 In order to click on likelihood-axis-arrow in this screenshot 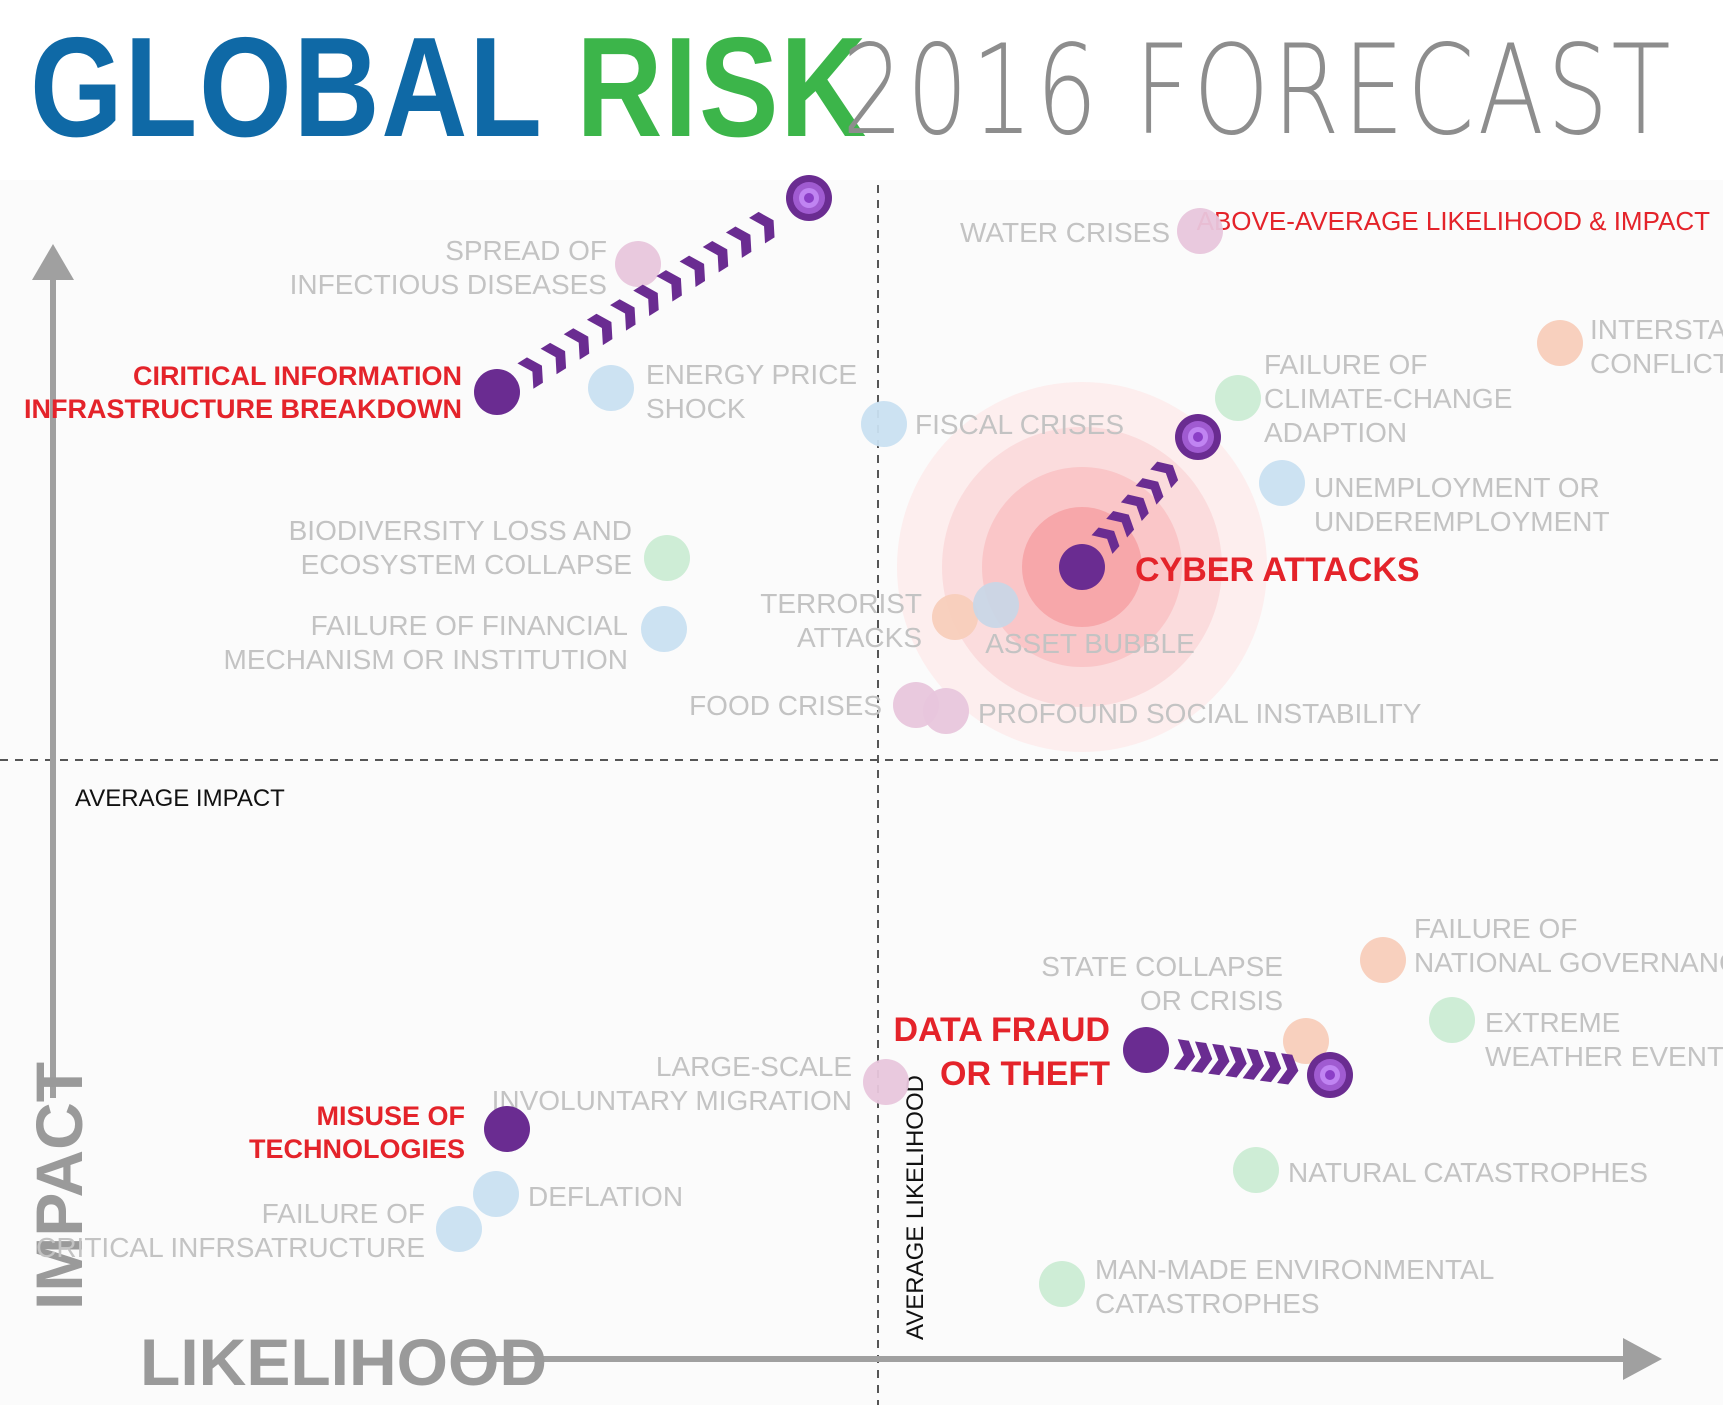, I will do `click(1061, 1359)`.